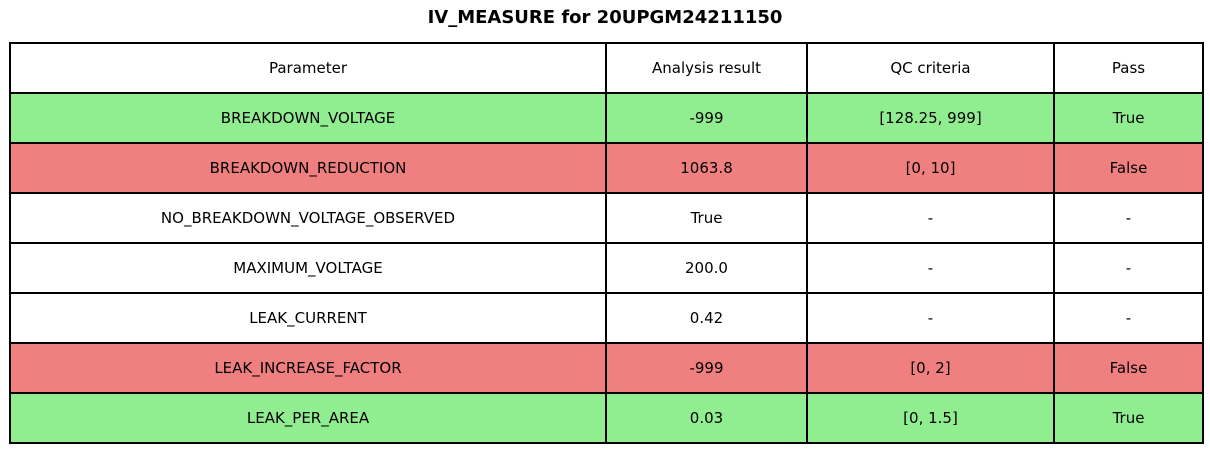 The width and height of the screenshot is (1210, 452). What do you see at coordinates (308, 418) in the screenshot?
I see `cell-parameter: LEAK_PER_AREA` at bounding box center [308, 418].